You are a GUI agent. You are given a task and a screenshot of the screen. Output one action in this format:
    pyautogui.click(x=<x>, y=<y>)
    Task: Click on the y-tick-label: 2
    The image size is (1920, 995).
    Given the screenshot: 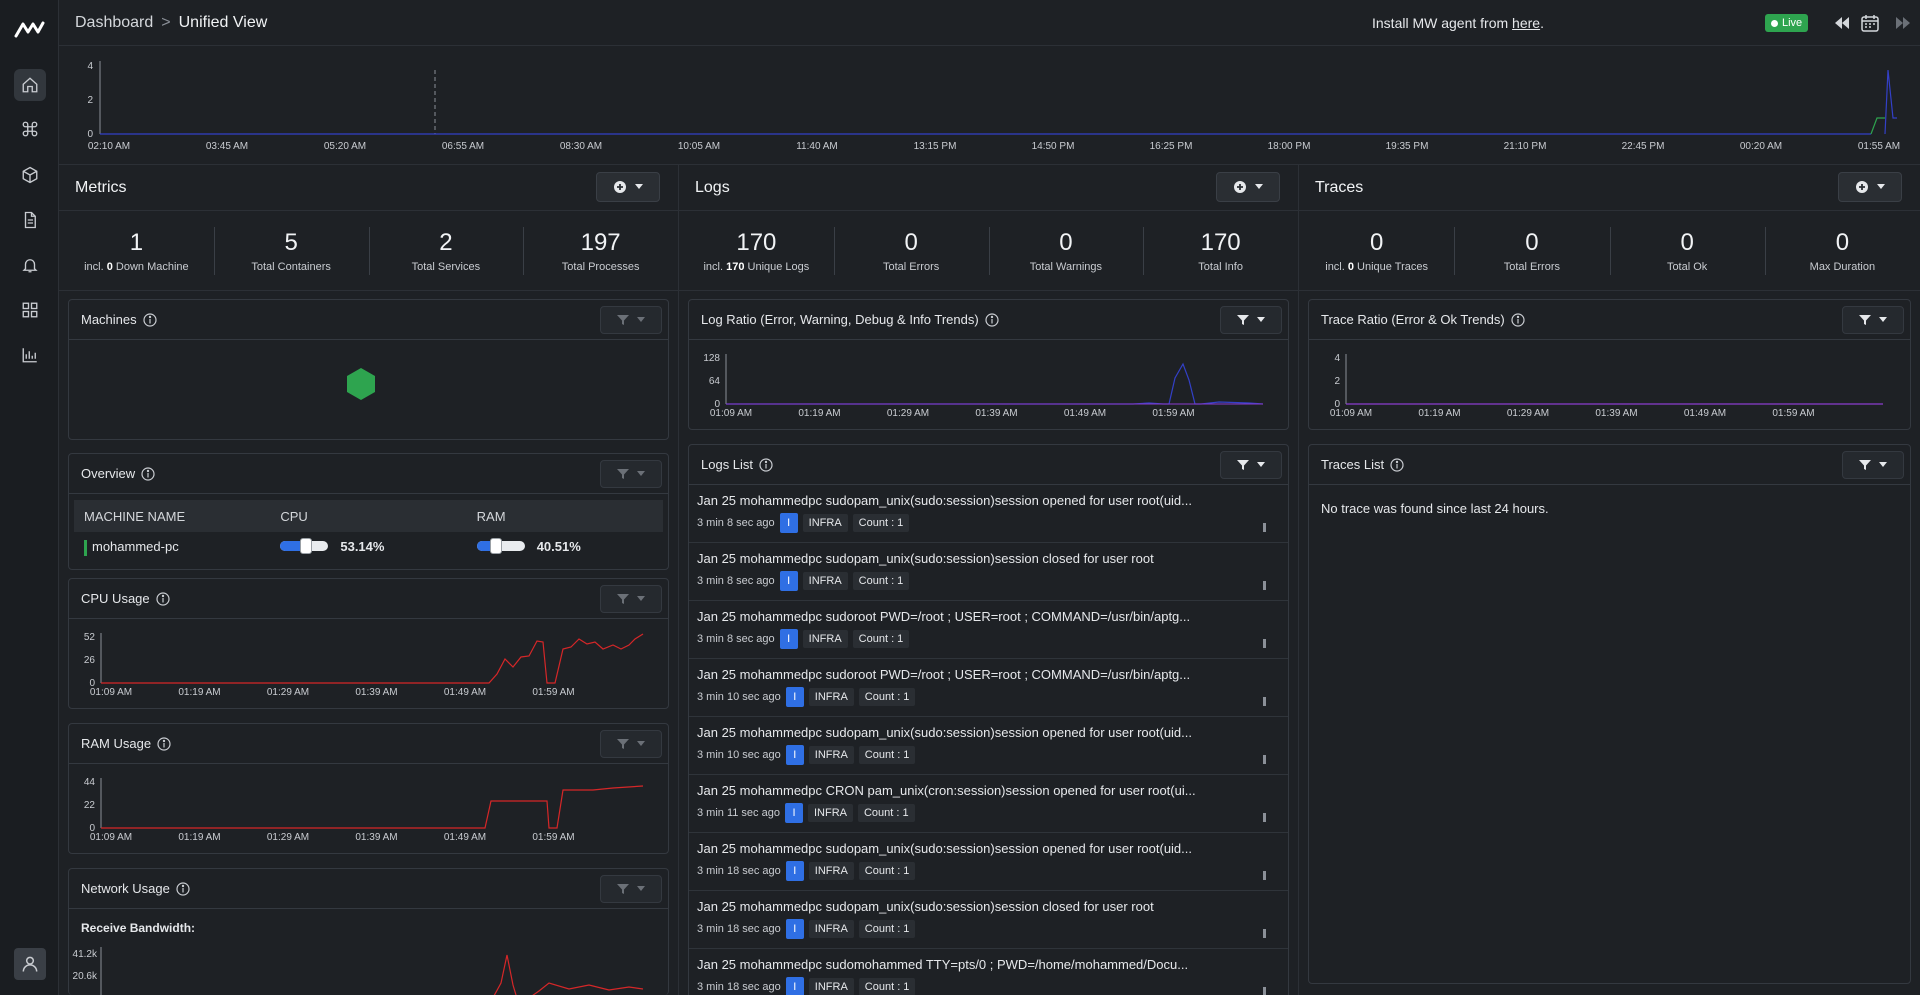 What is the action you would take?
    pyautogui.click(x=90, y=100)
    